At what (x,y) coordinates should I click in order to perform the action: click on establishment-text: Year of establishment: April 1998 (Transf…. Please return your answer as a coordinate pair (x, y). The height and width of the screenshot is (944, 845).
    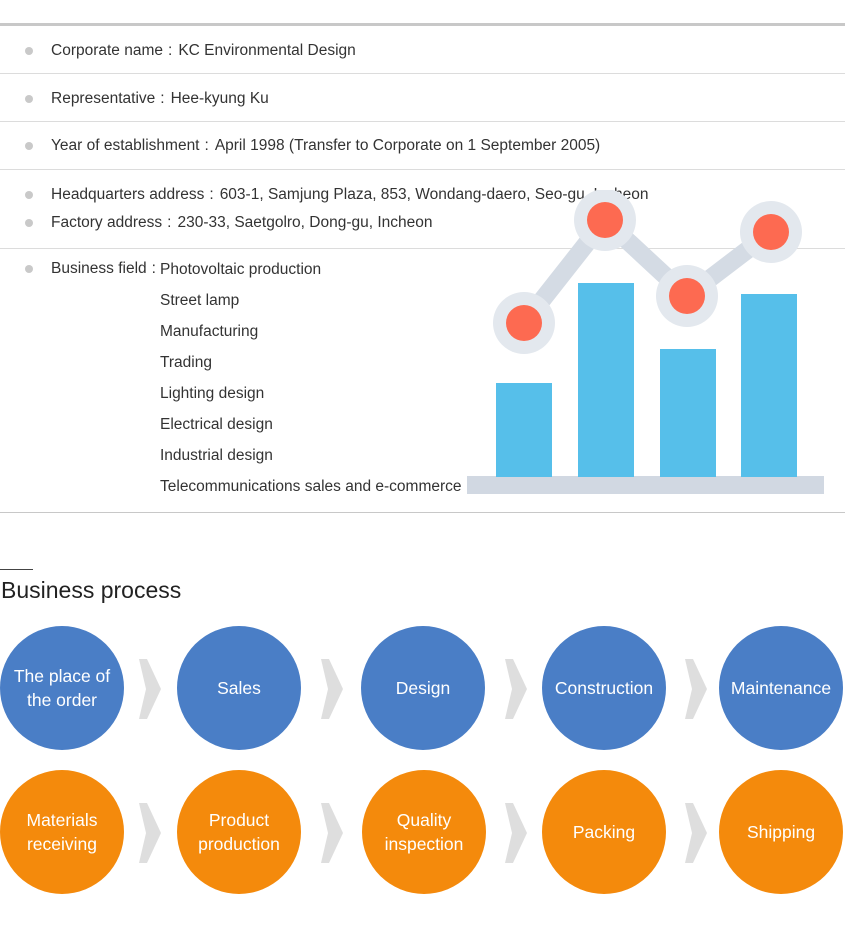
    Looking at the image, I should click on (326, 145).